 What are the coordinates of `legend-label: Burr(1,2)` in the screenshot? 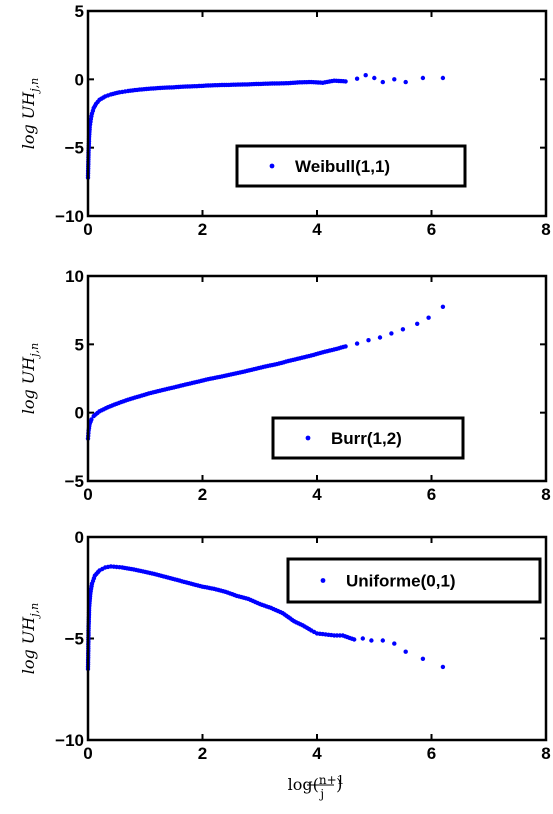 It's located at (366, 438).